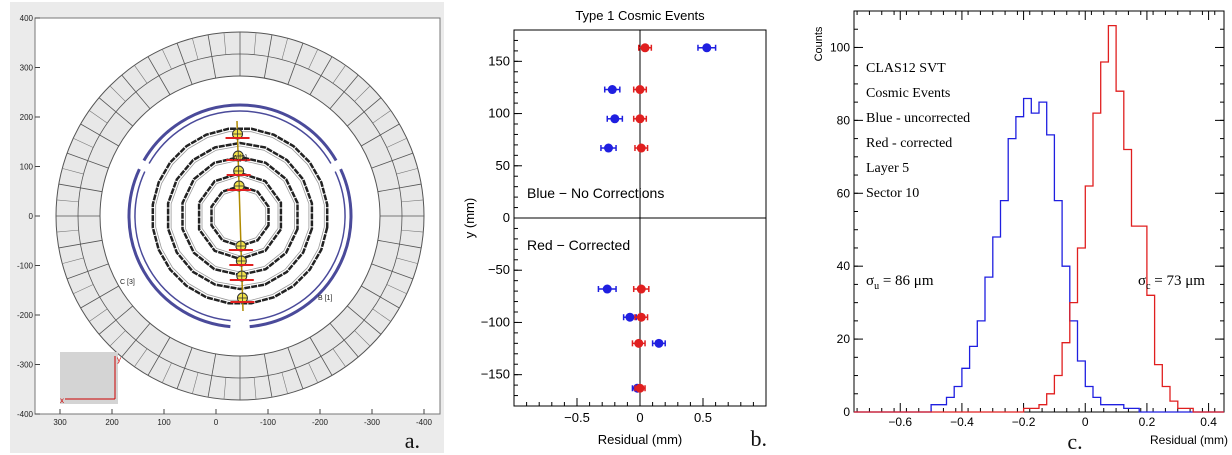  I want to click on chart-b-x-tick-label: 0, so click(639, 417).